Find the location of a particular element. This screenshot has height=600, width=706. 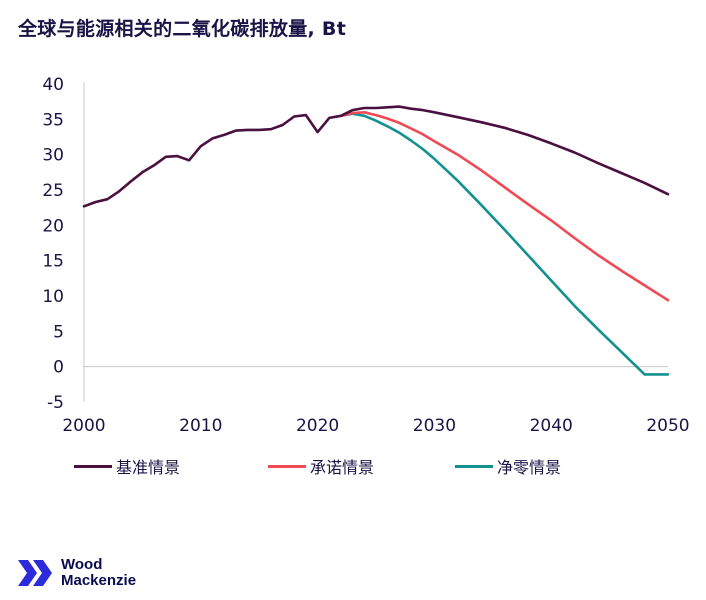

legend-item-baseline: 基准情景 is located at coordinates (127, 466).